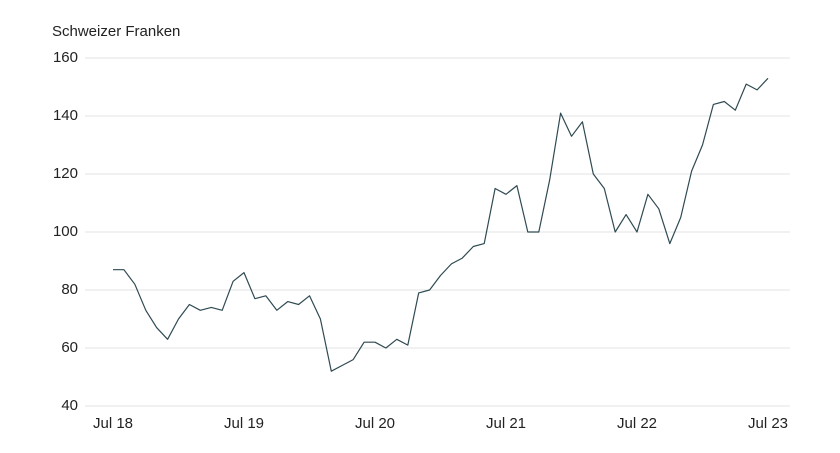 The height and width of the screenshot is (453, 840). Describe the element at coordinates (69, 289) in the screenshot. I see `y-tick-label: 80` at that location.